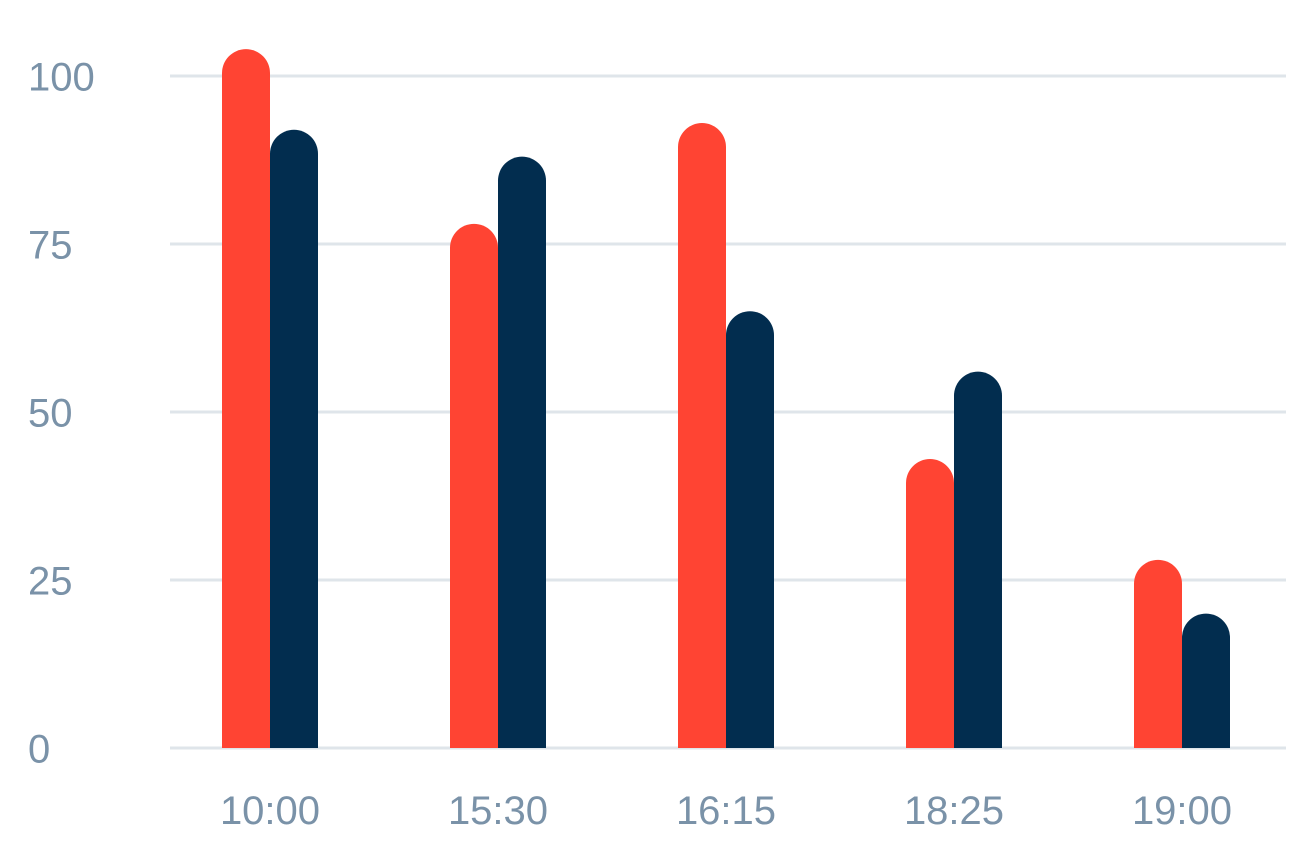 The image size is (1292, 846). What do you see at coordinates (39, 750) in the screenshot?
I see `y-tick-label: 0` at bounding box center [39, 750].